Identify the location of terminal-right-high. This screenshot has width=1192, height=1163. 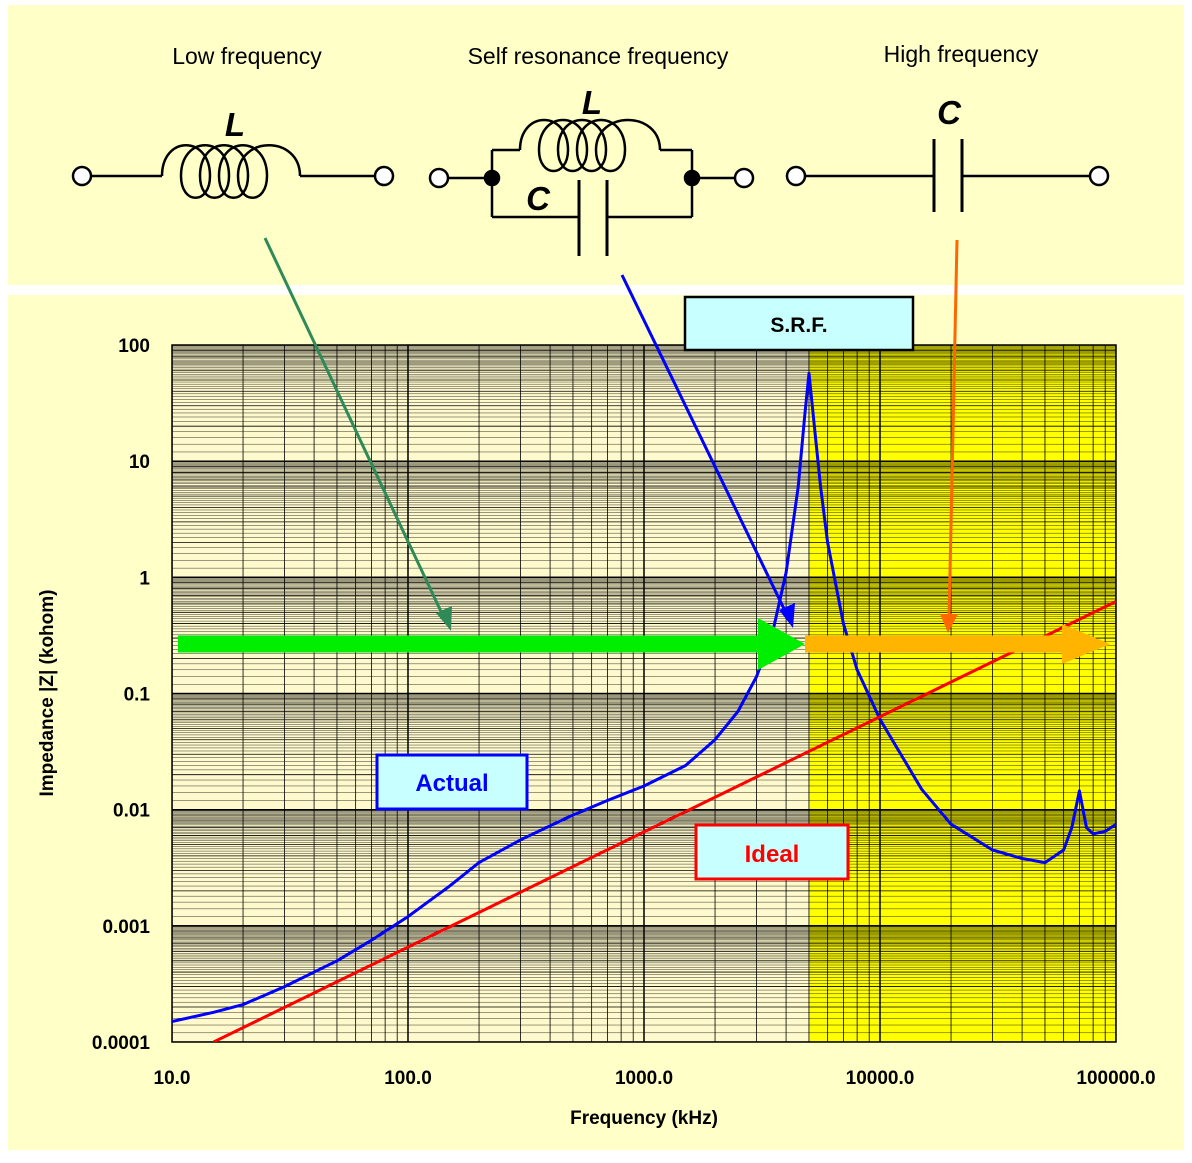
(1099, 176).